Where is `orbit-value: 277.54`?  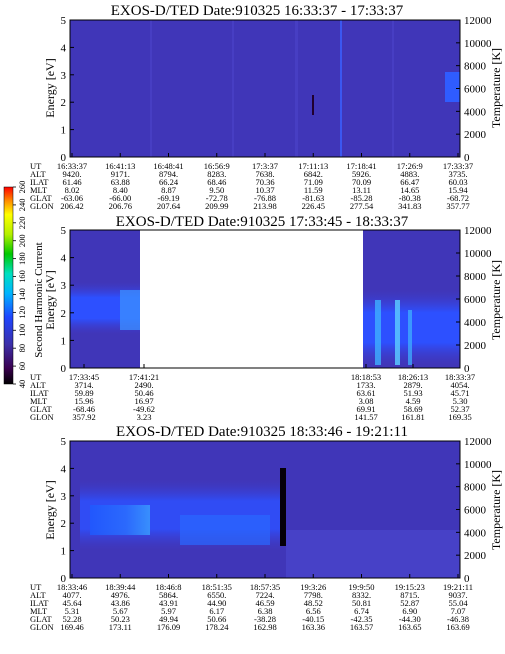
orbit-value: 277.54 is located at coordinates (362, 206).